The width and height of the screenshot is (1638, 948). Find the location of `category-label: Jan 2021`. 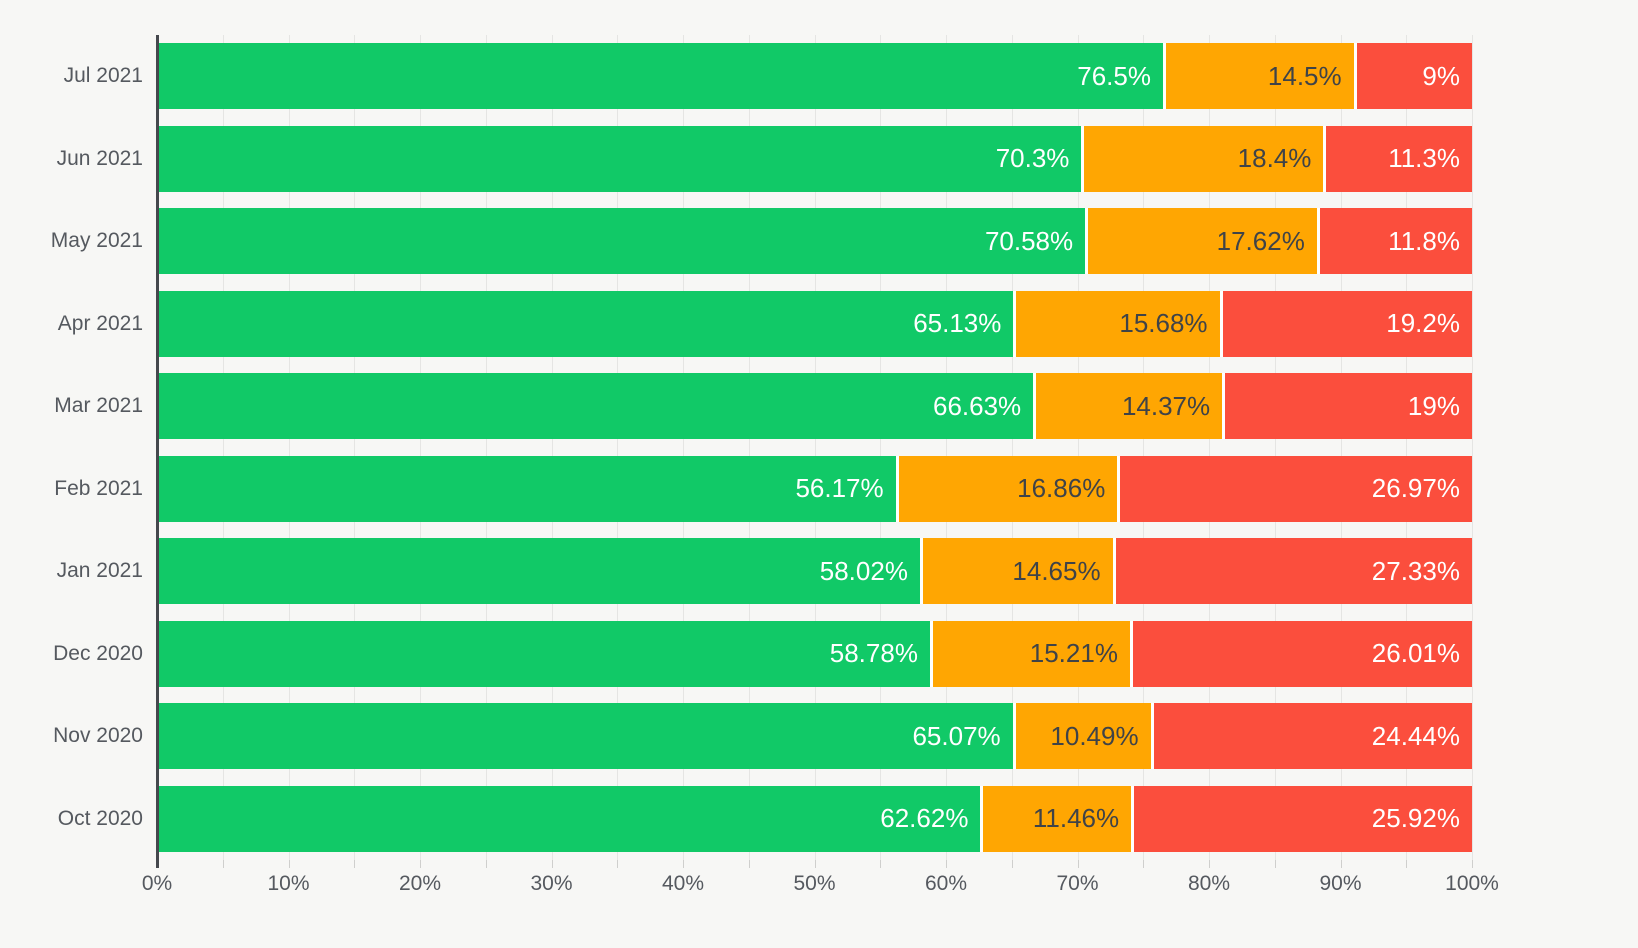

category-label: Jan 2021 is located at coordinates (99, 571).